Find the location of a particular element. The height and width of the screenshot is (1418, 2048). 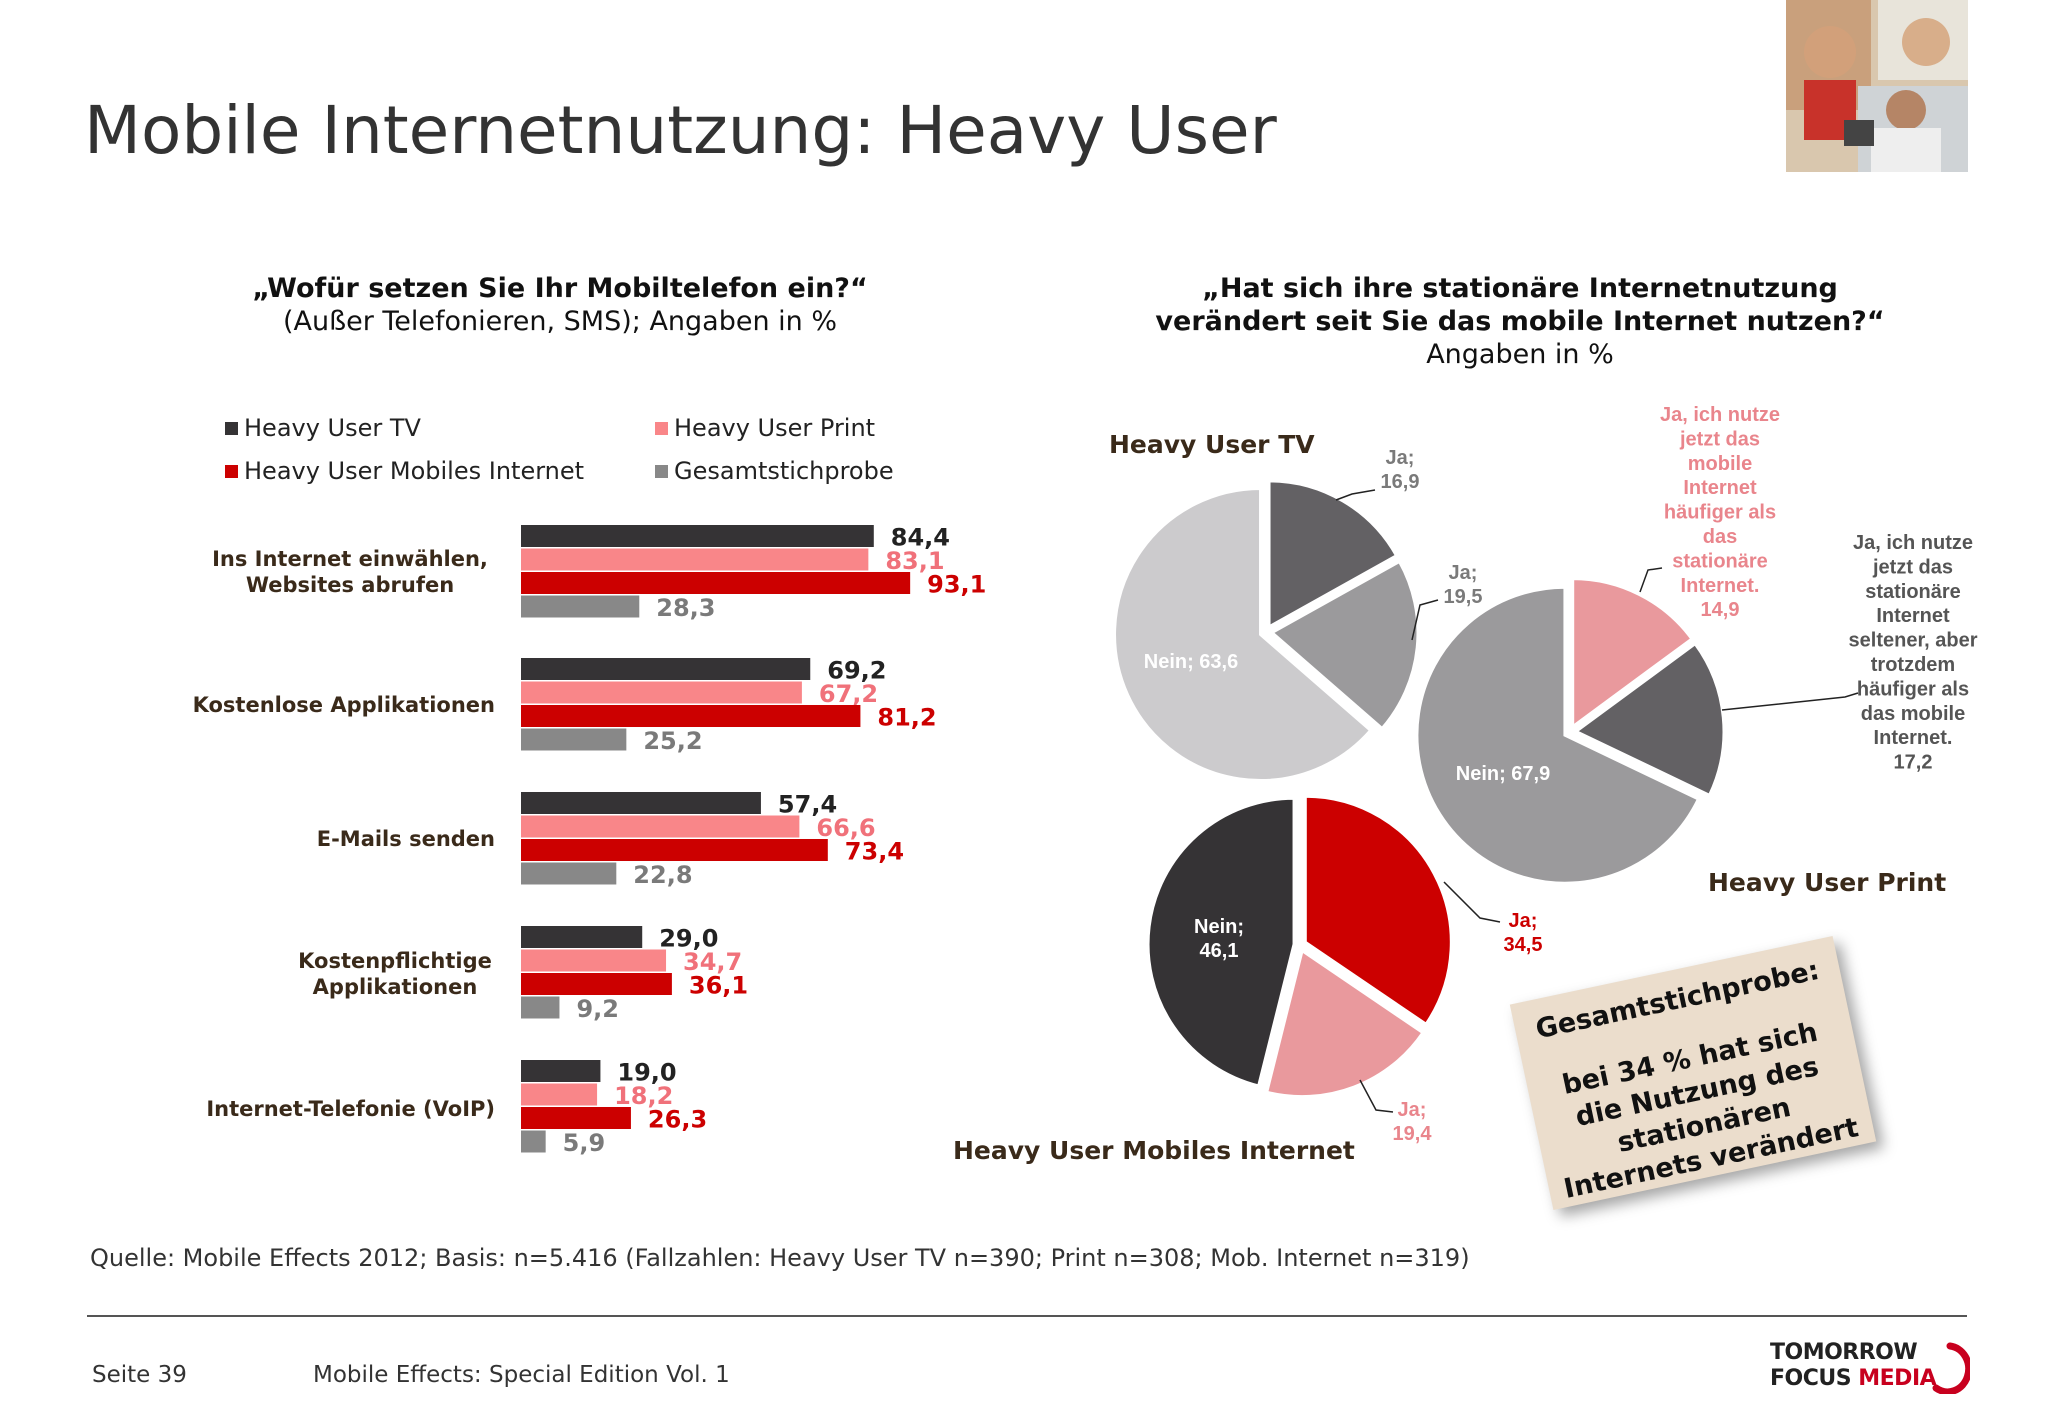

category-label-internet: Ins Internet einwählen, Websites abrufen is located at coordinates (350, 572).